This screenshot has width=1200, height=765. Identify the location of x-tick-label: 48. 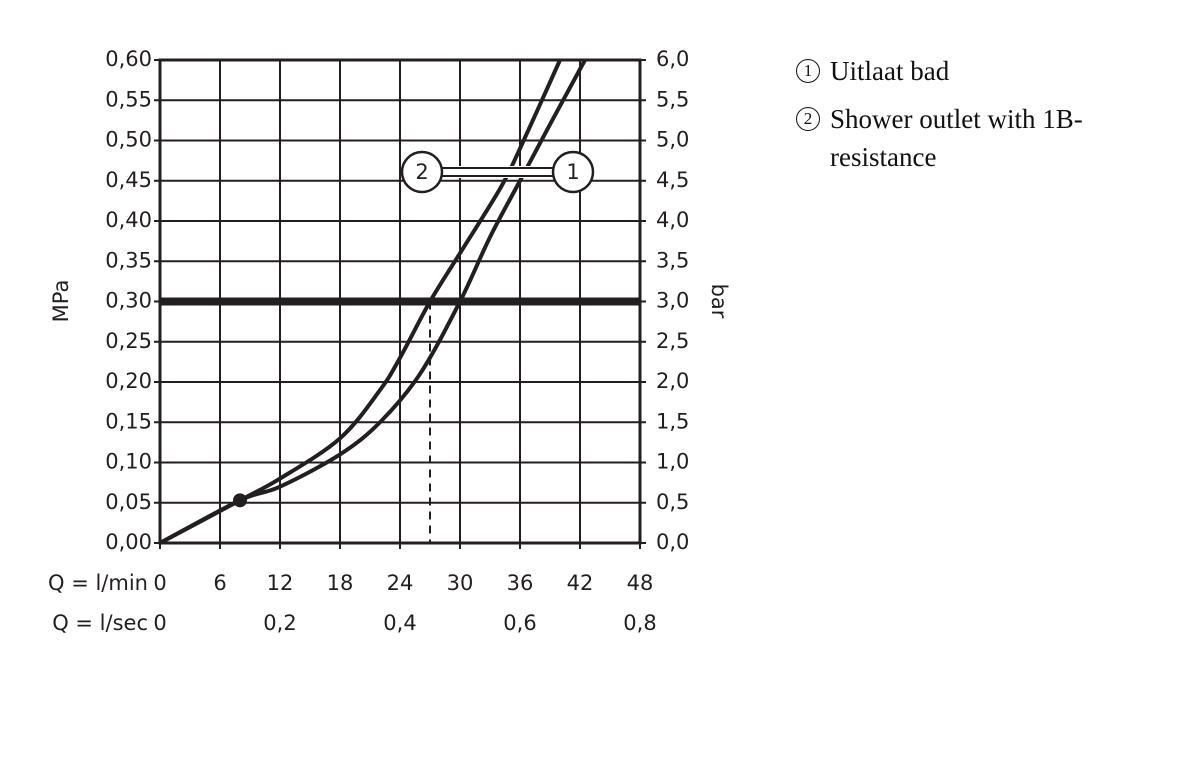
(640, 583).